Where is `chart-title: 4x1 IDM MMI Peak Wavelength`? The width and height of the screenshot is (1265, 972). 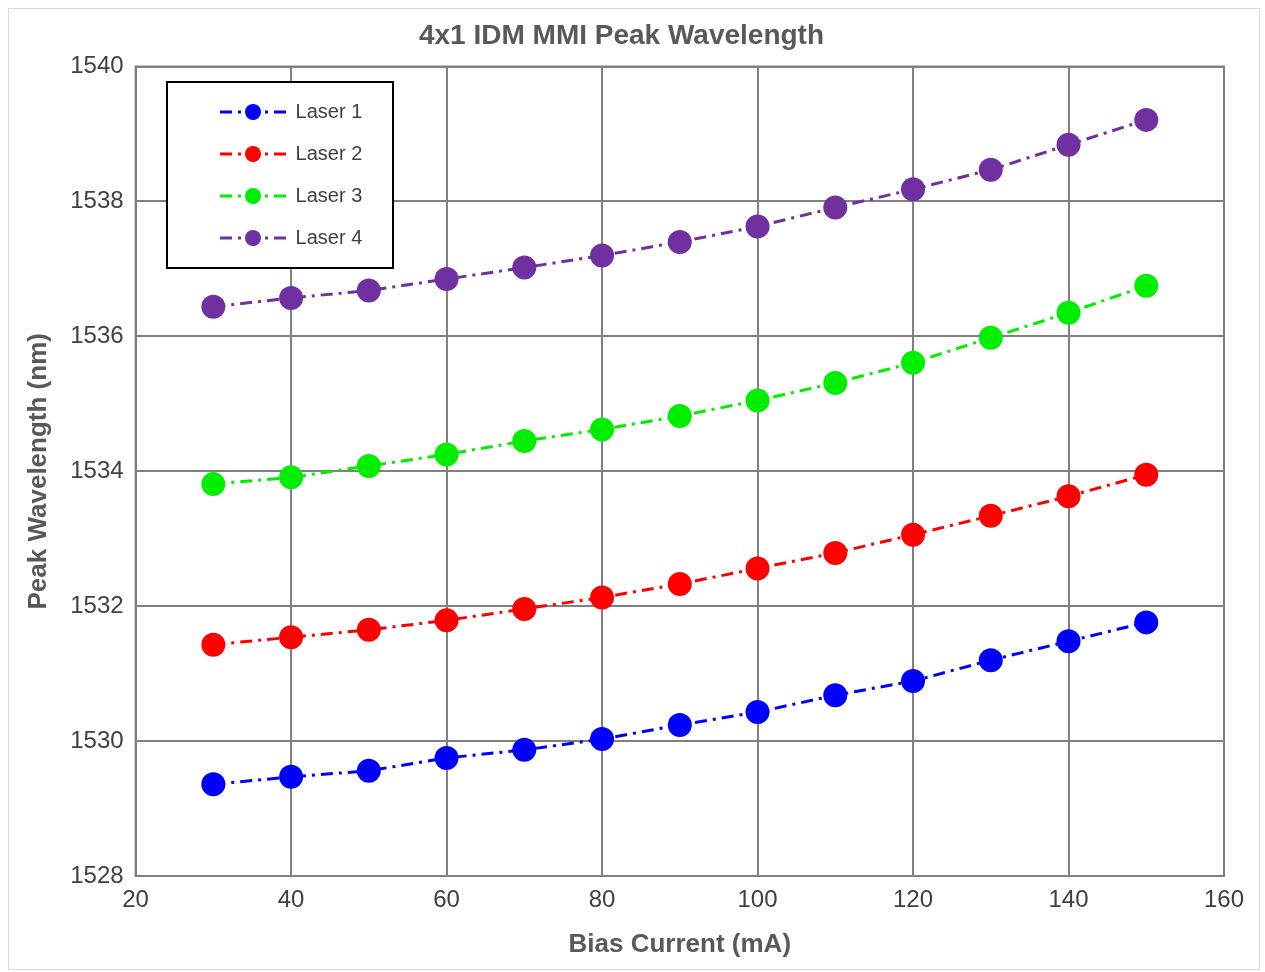
chart-title: 4x1 IDM MMI Peak Wavelength is located at coordinates (621, 34).